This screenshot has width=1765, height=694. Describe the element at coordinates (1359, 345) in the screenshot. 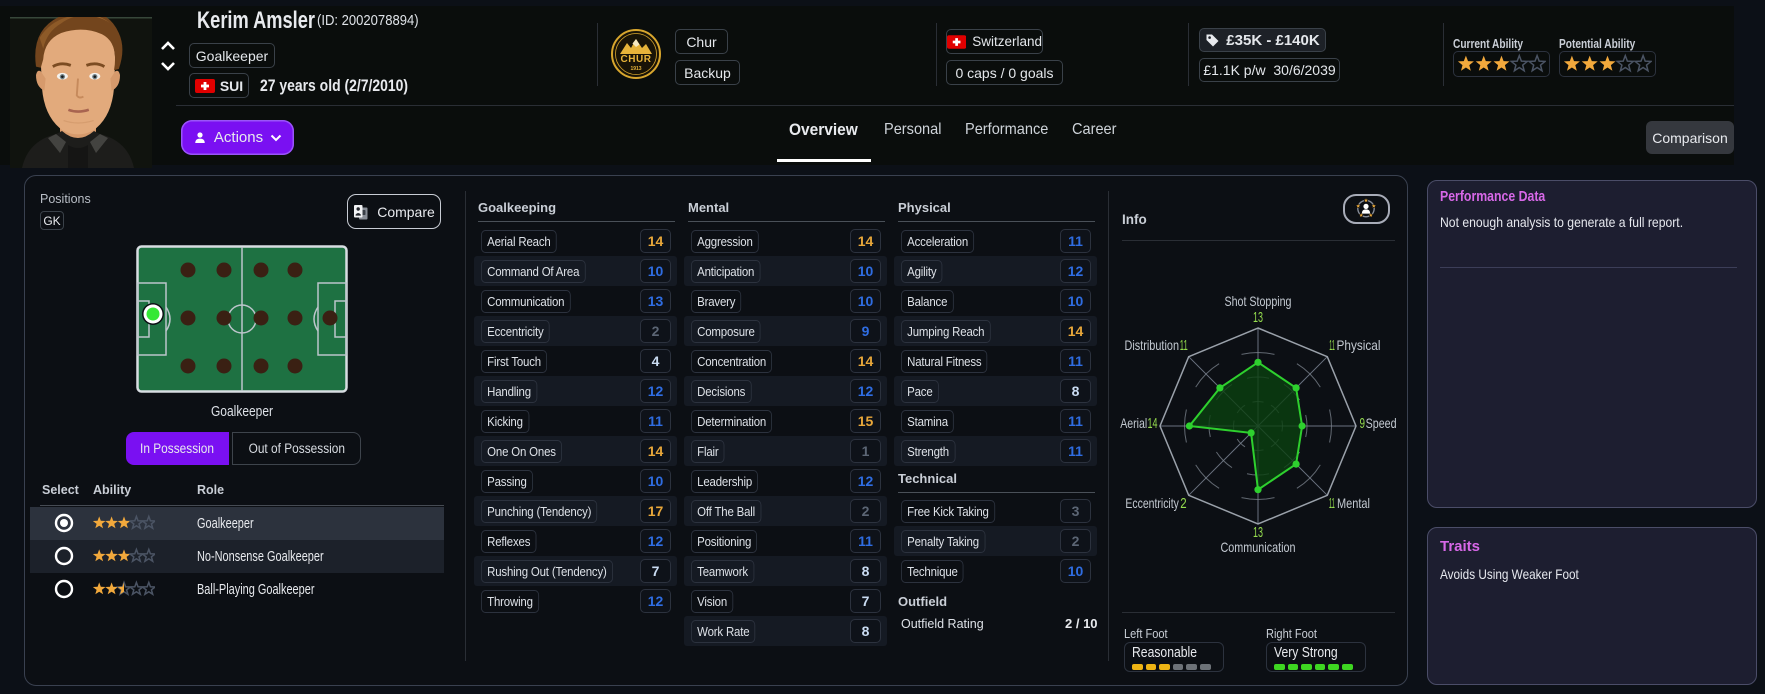

I see `svg-text: Physical` at that location.